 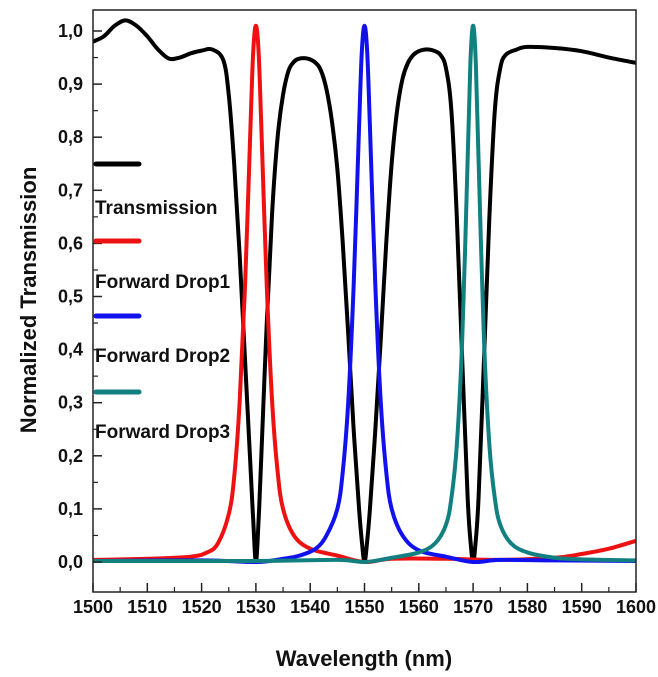 I want to click on x-tick-label: 1560, so click(x=419, y=607).